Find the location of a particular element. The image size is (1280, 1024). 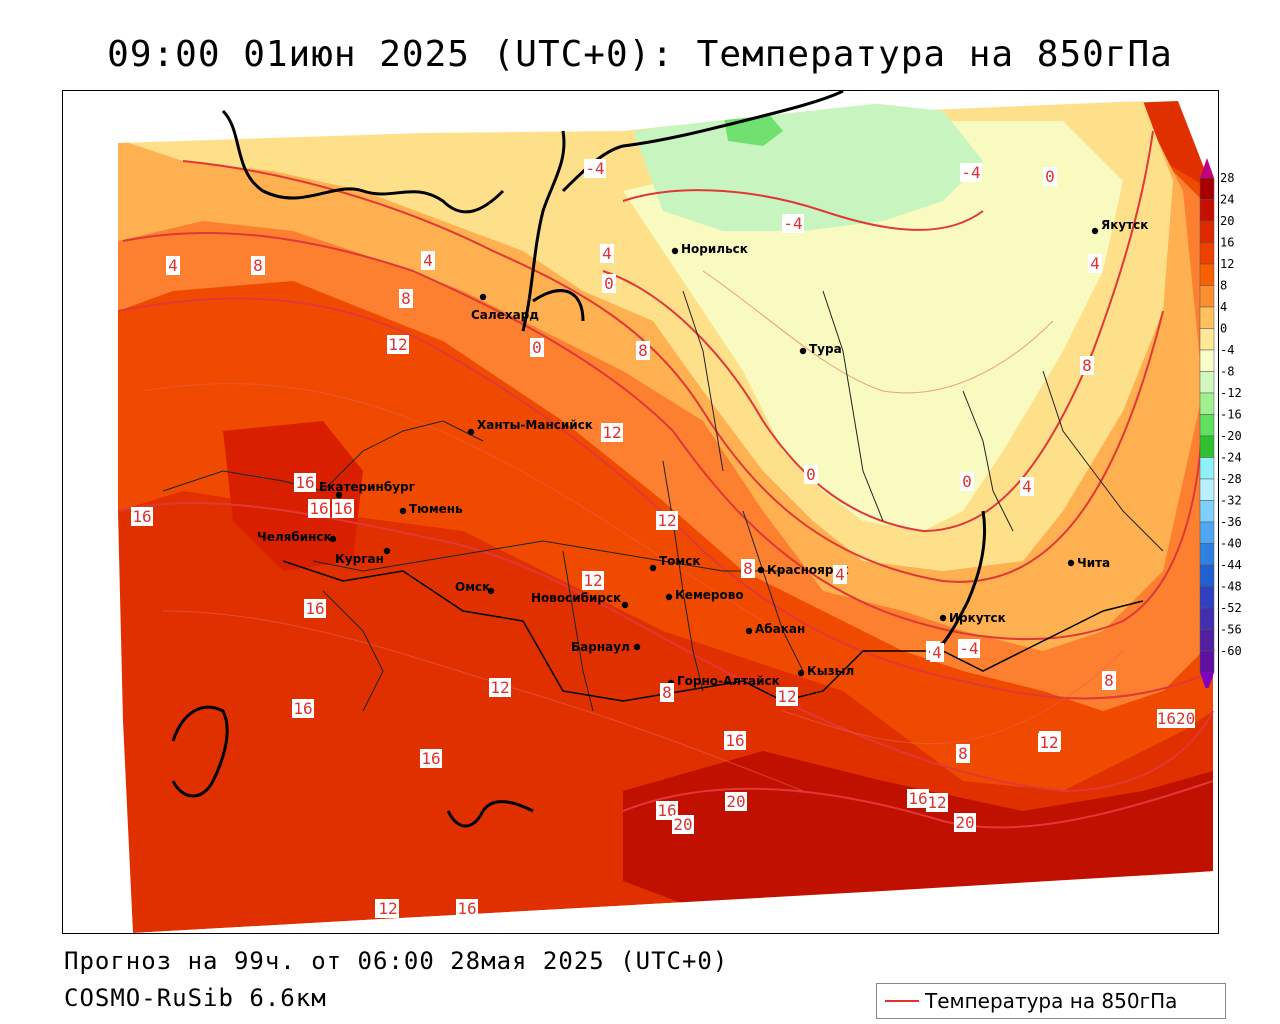

colorbar-tick-label: 24 is located at coordinates (1227, 200).